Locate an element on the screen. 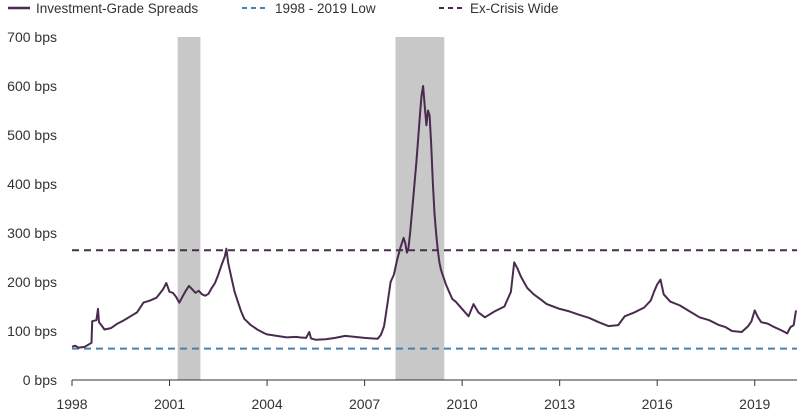 This screenshot has width=800, height=415. y-tick-label: 400 bps is located at coordinates (32, 184).